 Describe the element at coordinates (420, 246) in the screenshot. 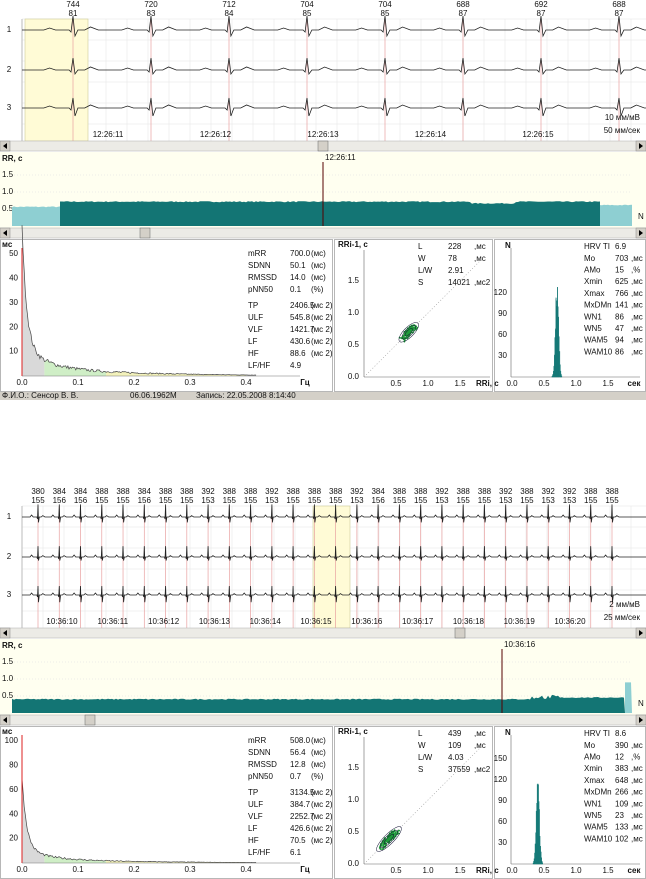

I see `scatter-stat: L` at that location.